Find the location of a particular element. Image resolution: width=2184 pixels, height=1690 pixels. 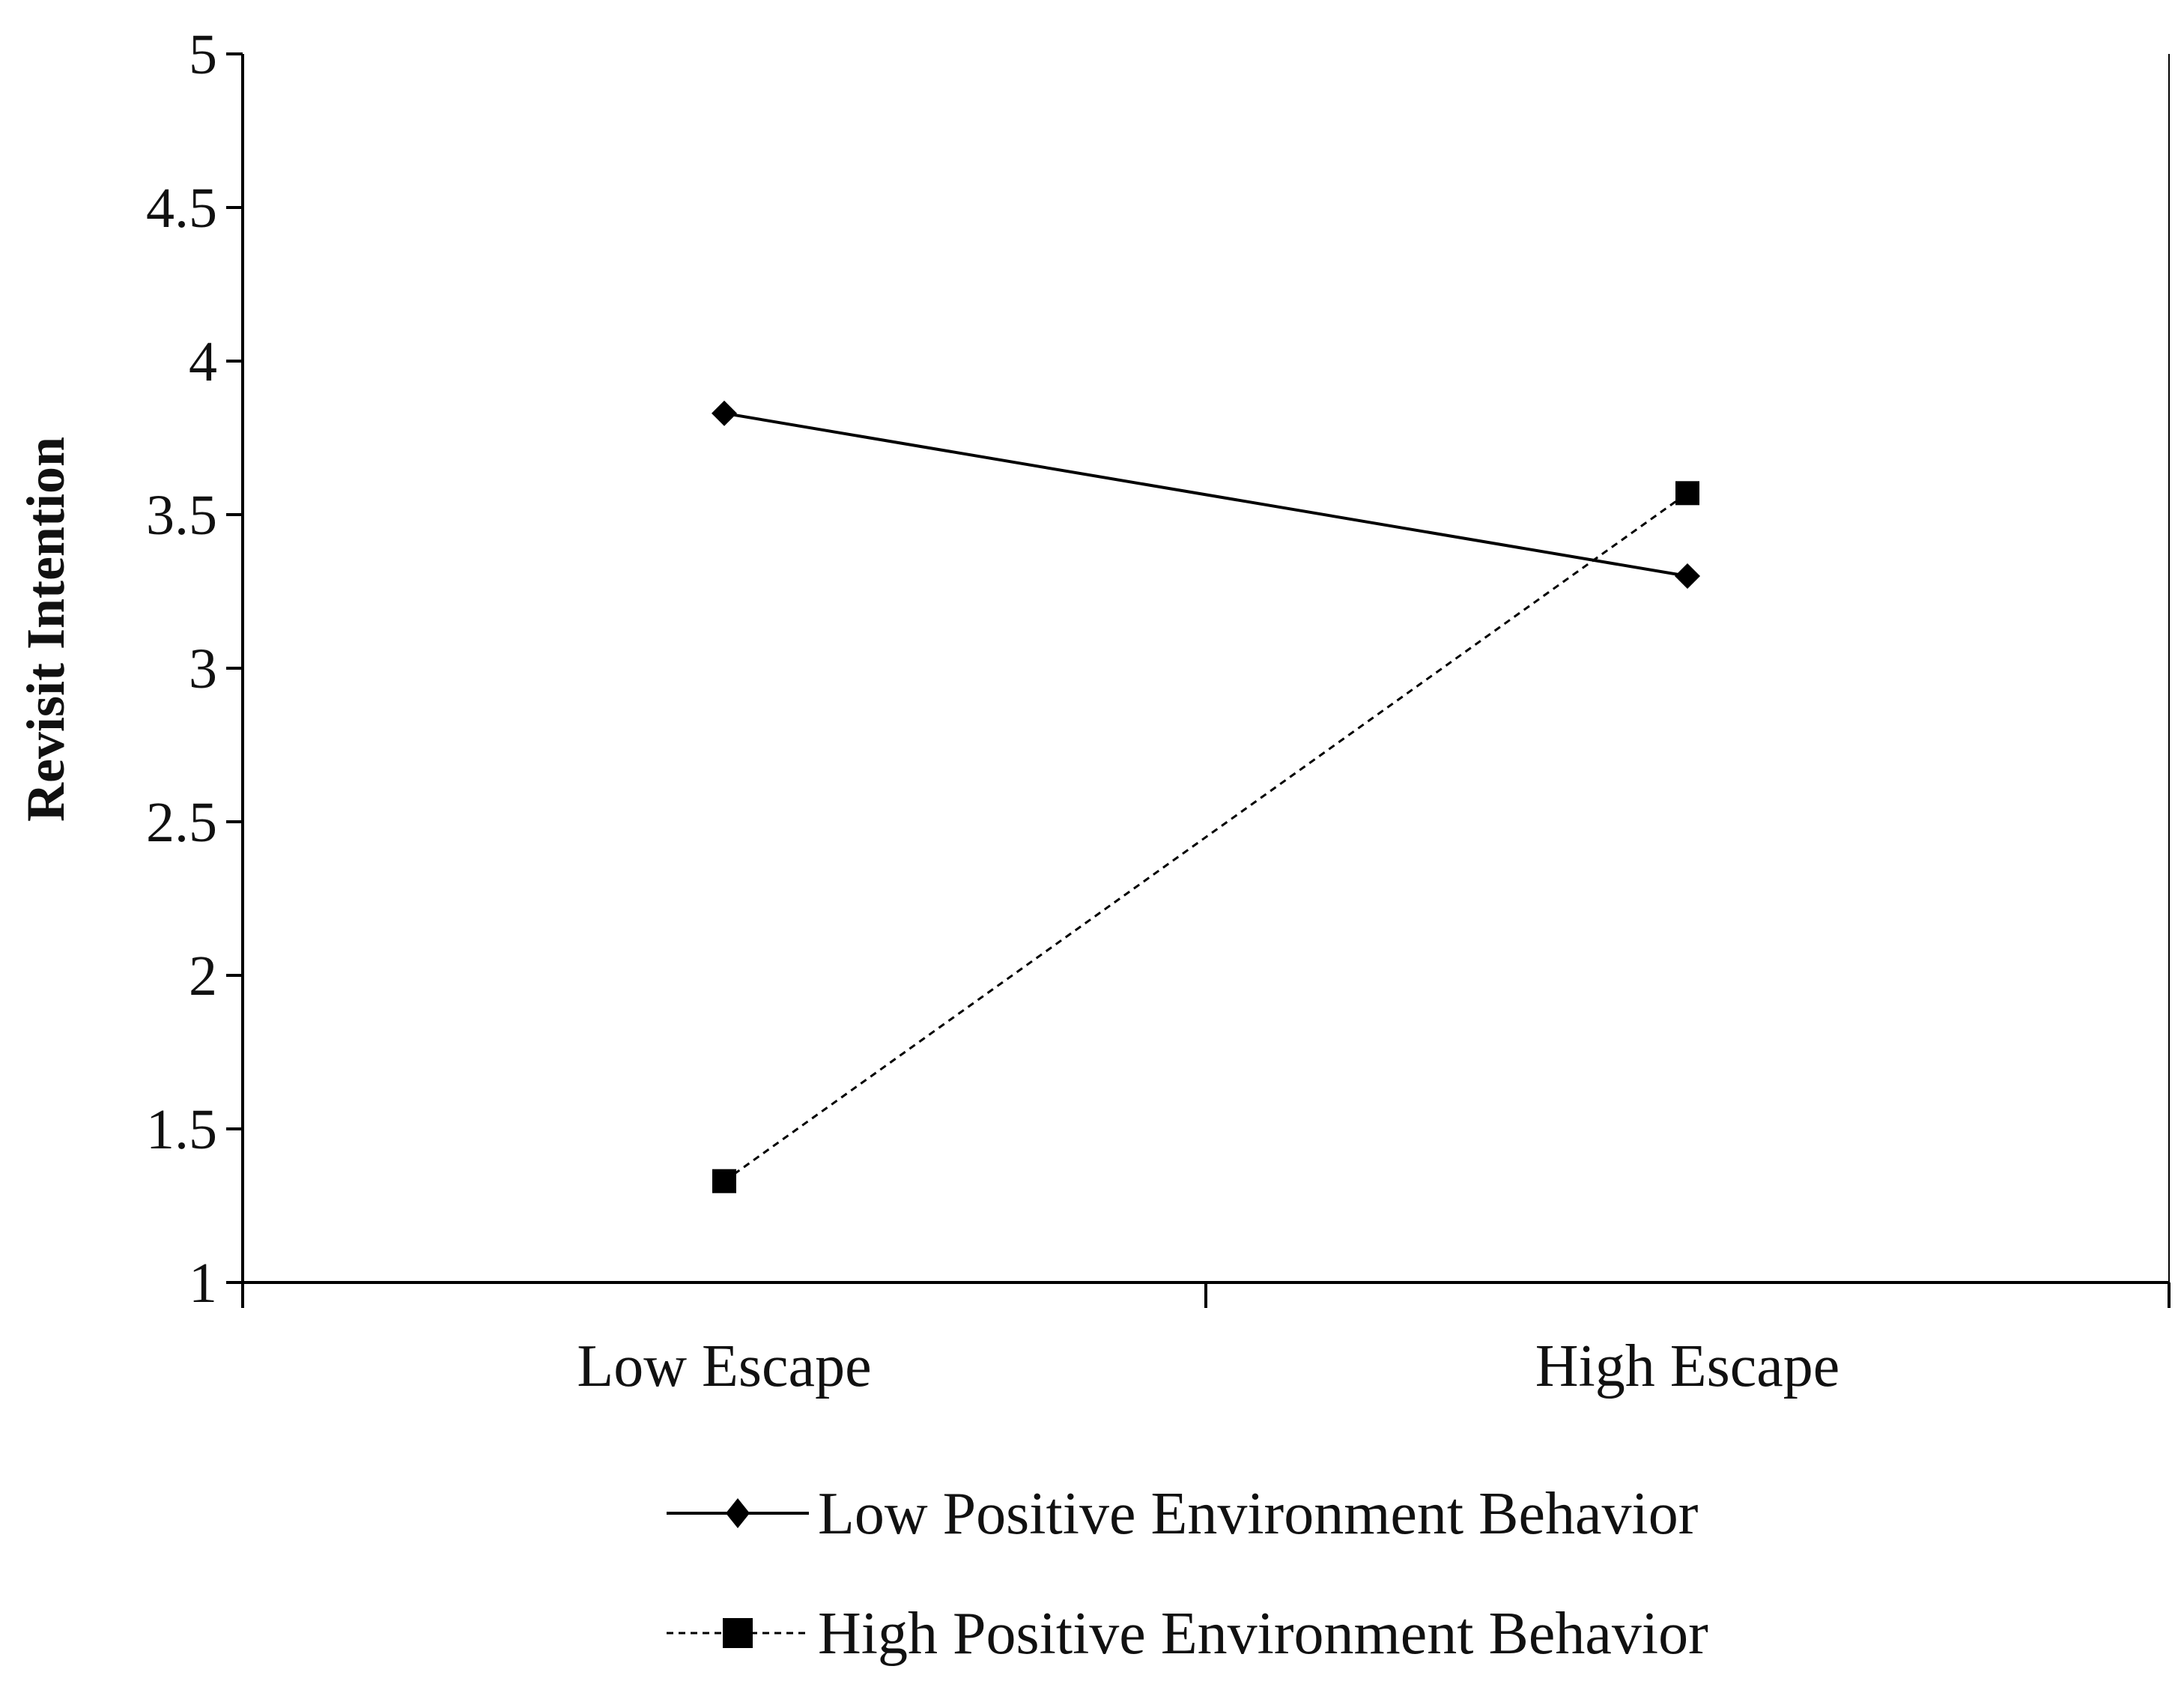

legend-marker-diamond is located at coordinates (738, 1513).